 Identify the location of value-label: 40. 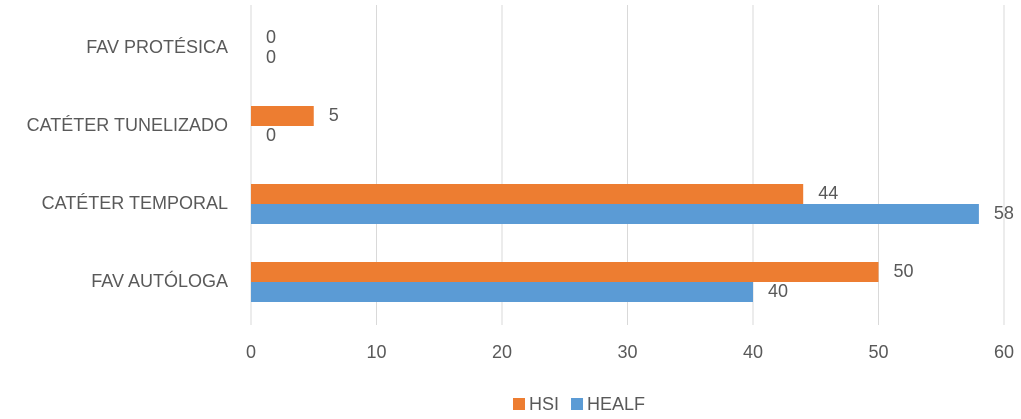
(778, 291).